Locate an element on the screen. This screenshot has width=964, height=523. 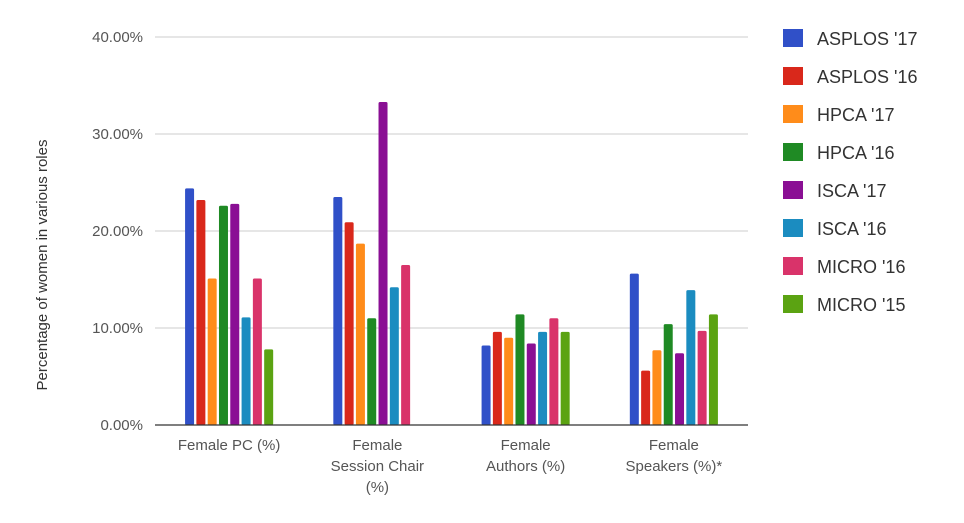
legend-label: MICRO '15 is located at coordinates (861, 305).